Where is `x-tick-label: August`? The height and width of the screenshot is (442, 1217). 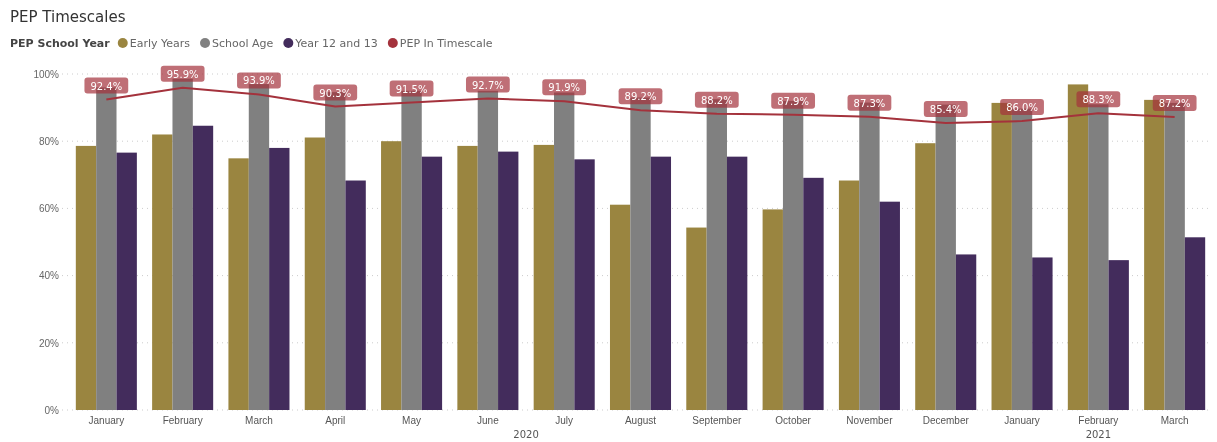
x-tick-label: August is located at coordinates (640, 421).